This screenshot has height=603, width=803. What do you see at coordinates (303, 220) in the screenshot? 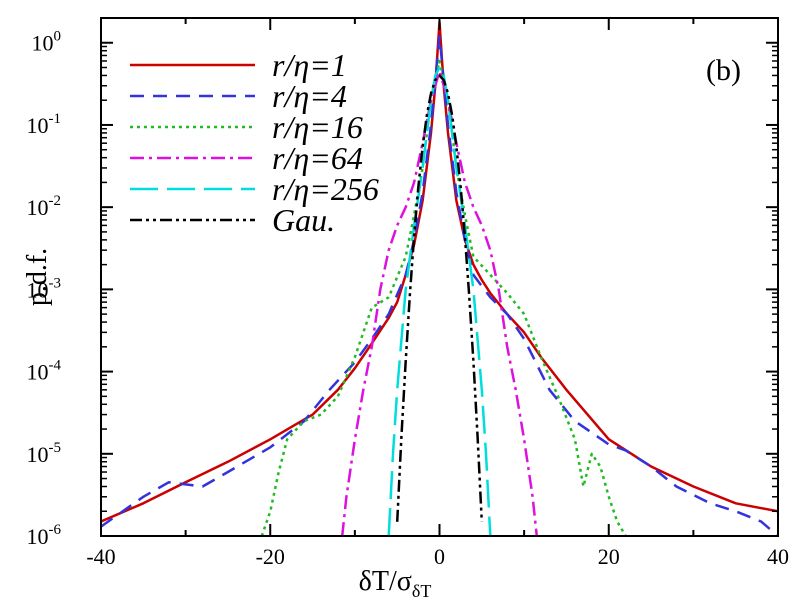
I see `legend-label-6: Gau.` at bounding box center [303, 220].